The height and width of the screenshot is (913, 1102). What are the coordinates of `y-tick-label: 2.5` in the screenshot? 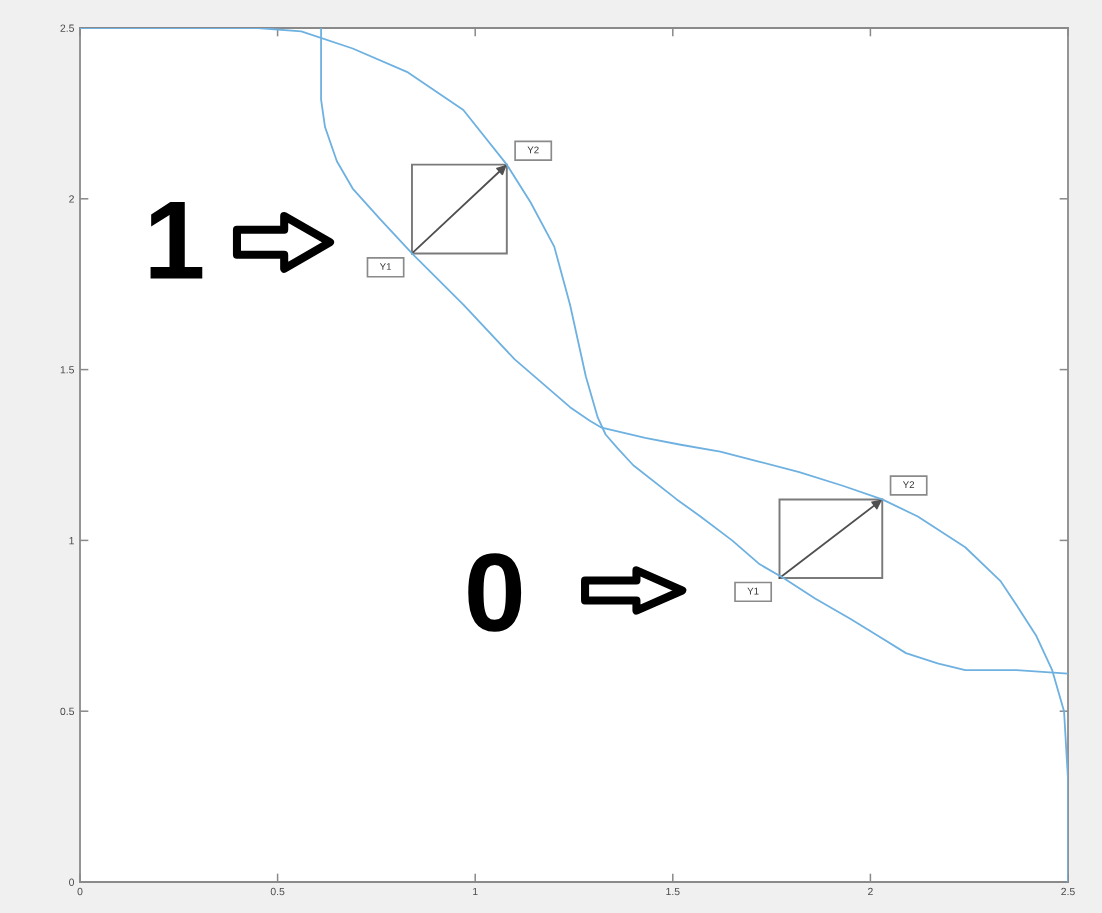 It's located at (67, 28).